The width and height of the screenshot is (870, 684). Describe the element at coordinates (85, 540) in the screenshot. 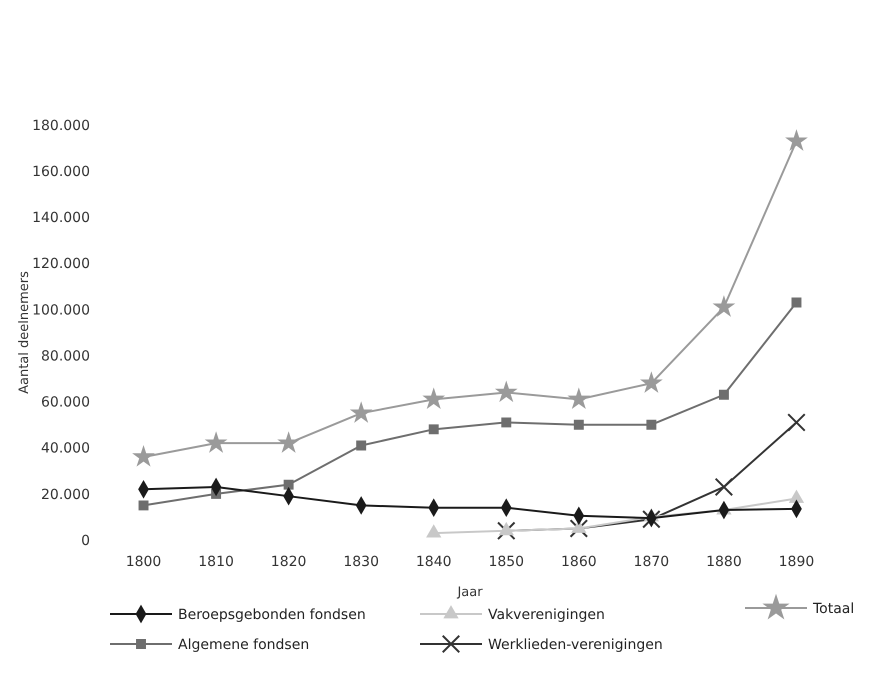

I see `y-tick-label: 0` at that location.